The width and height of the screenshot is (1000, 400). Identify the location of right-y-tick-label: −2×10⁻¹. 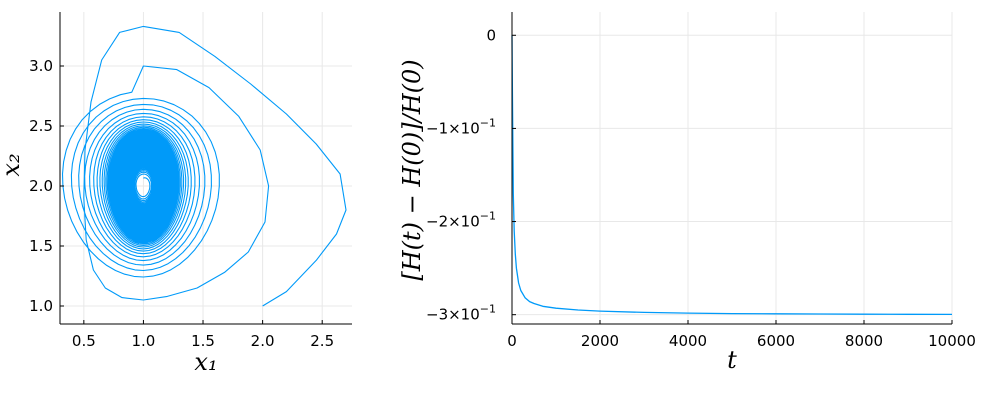
(461, 220).